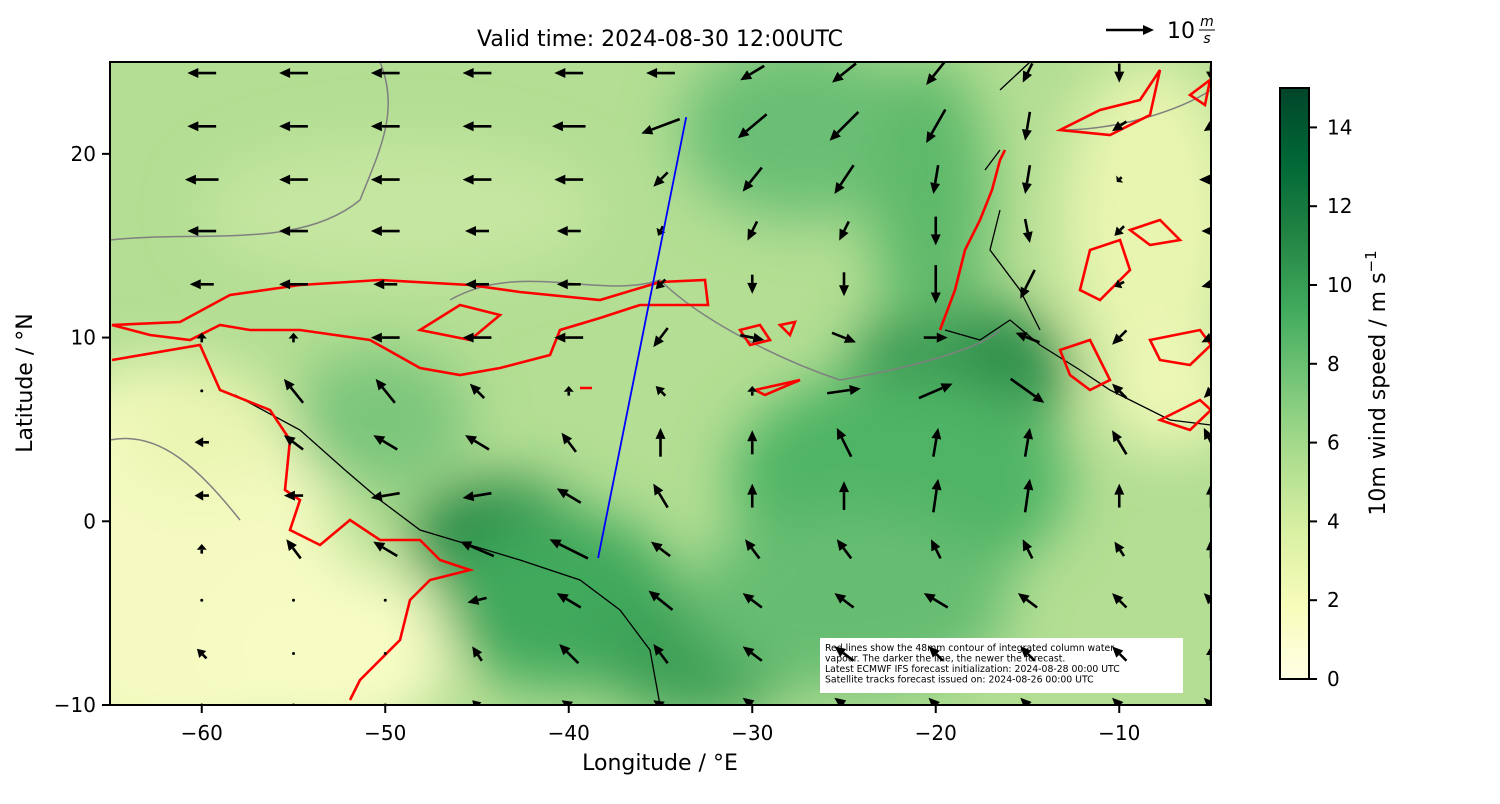 This screenshot has width=1500, height=804. What do you see at coordinates (1206, 39) in the screenshot?
I see `quiver-key-unit-den: s` at bounding box center [1206, 39].